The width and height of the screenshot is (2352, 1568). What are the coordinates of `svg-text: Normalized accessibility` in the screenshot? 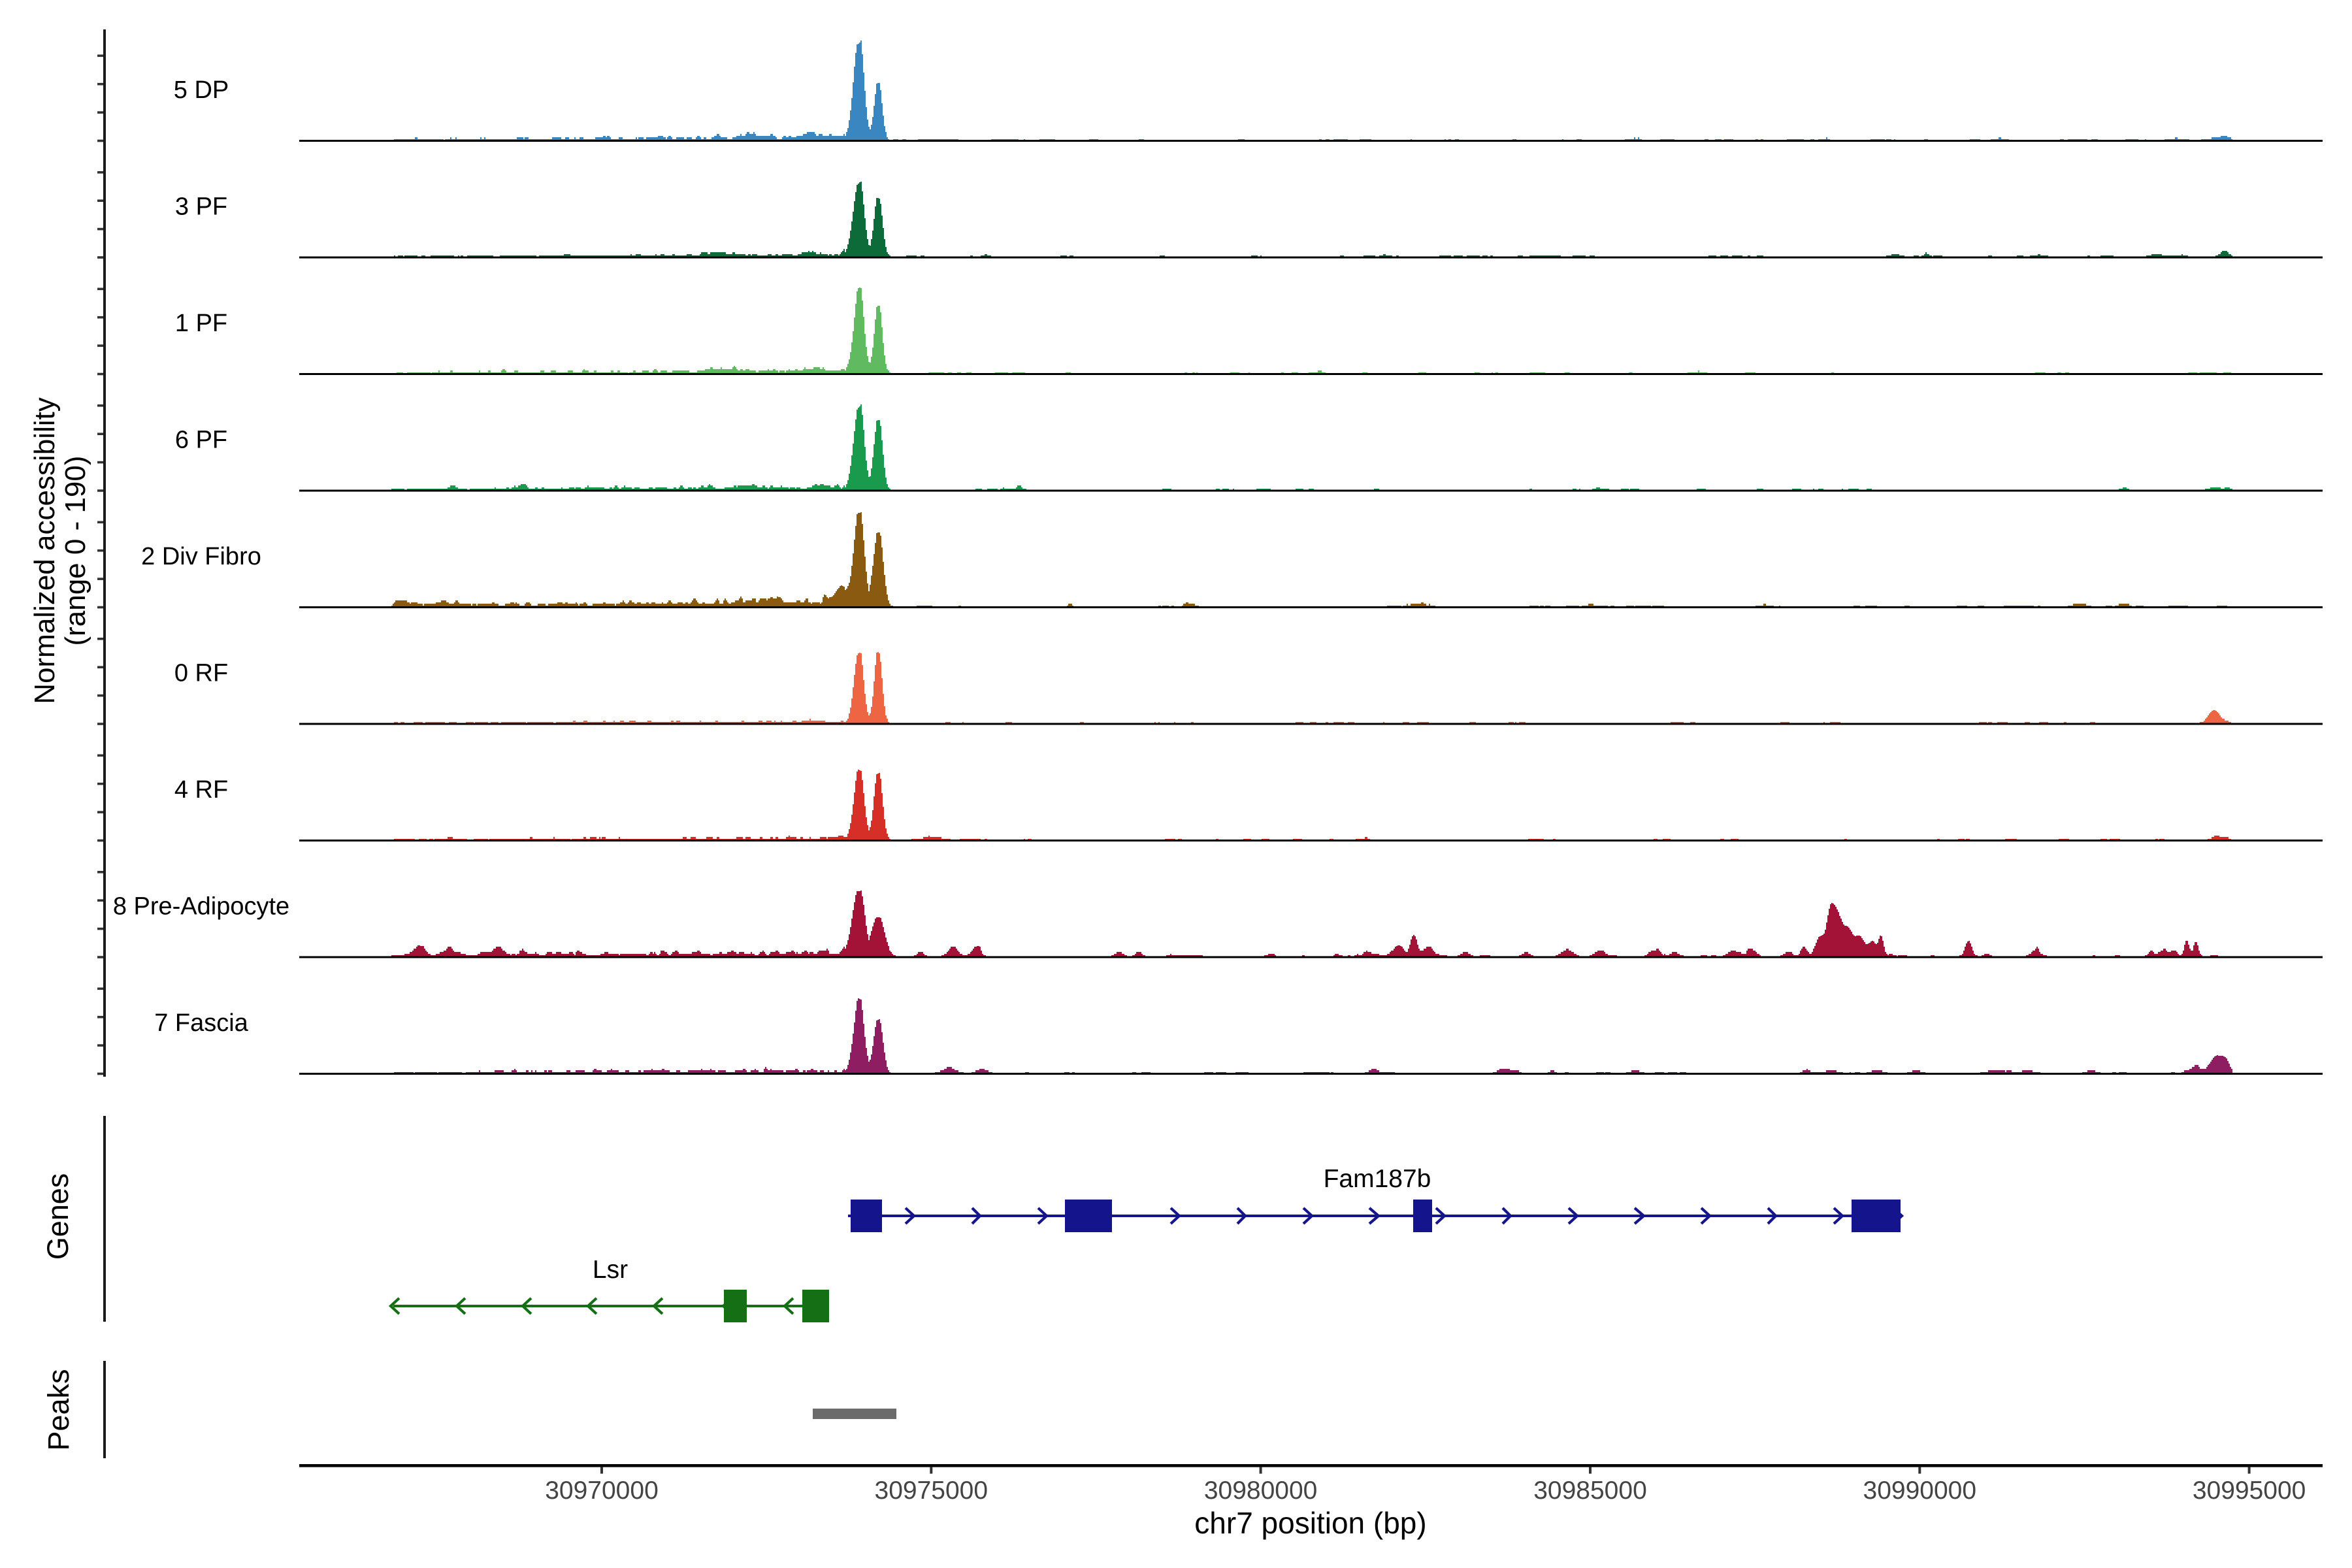 It's located at (45, 550).